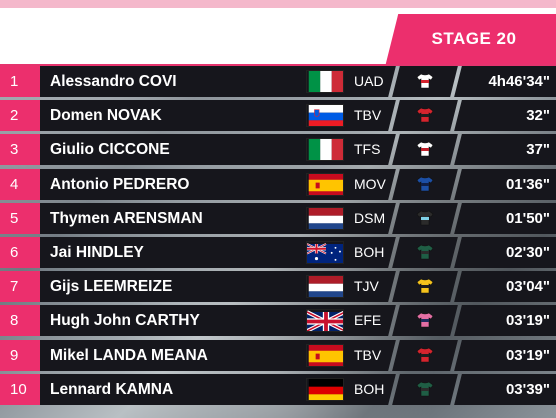  I want to click on rank-badge: 9, so click(20, 355).